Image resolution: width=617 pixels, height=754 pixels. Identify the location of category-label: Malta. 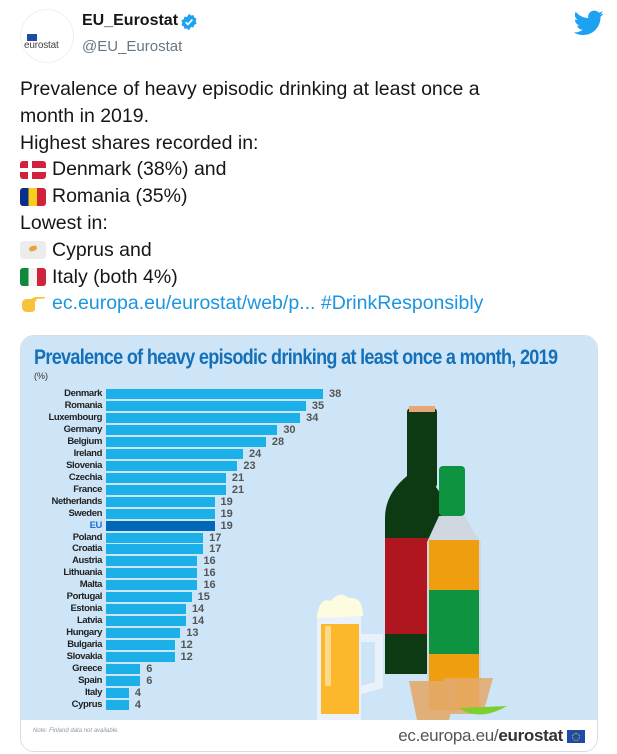
(91, 585).